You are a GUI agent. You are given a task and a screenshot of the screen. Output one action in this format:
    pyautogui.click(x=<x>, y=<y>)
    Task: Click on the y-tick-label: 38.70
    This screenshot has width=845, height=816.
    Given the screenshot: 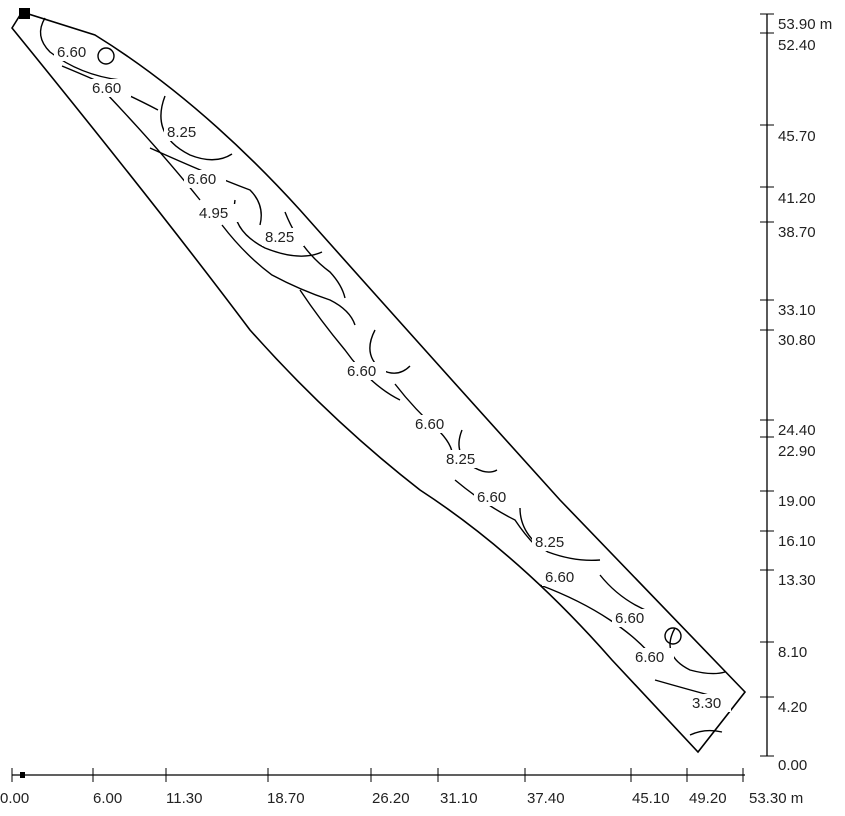 What is the action you would take?
    pyautogui.click(x=797, y=232)
    